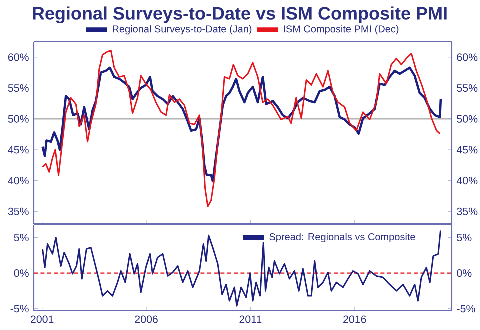  What do you see at coordinates (467, 150) in the screenshot?
I see `y-tick-label: 45%` at bounding box center [467, 150].